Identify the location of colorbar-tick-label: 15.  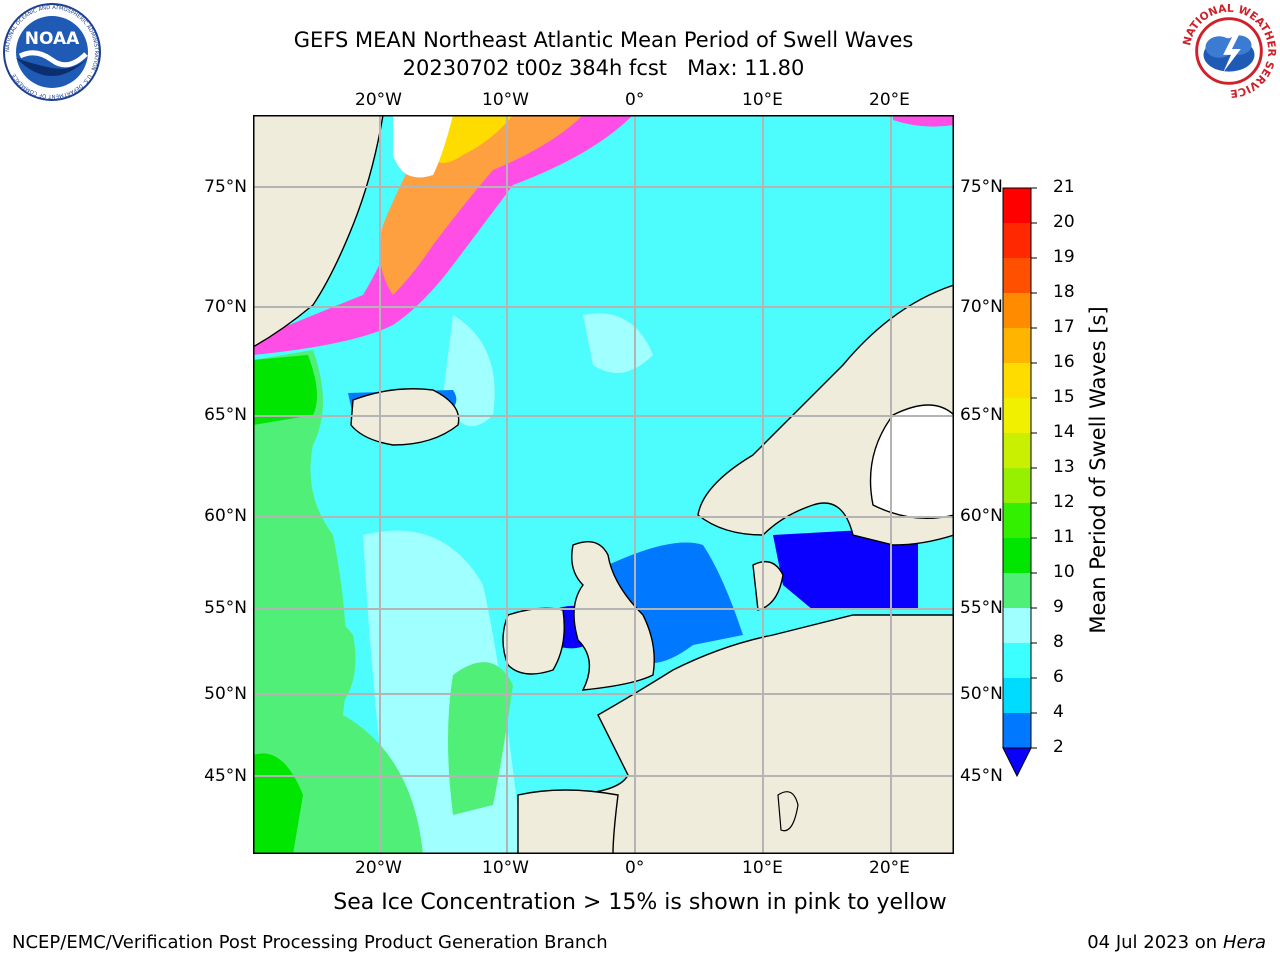
(1064, 397).